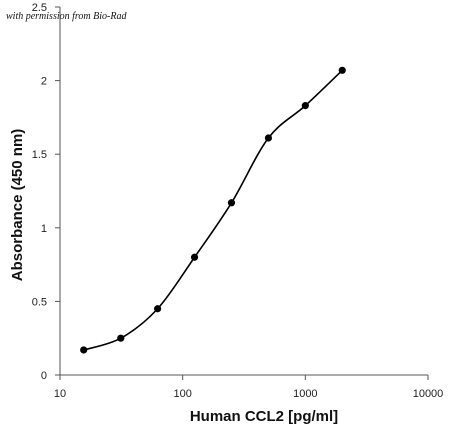 This screenshot has height=428, width=450. What do you see at coordinates (182, 394) in the screenshot?
I see `x-tick-label: 100` at bounding box center [182, 394].